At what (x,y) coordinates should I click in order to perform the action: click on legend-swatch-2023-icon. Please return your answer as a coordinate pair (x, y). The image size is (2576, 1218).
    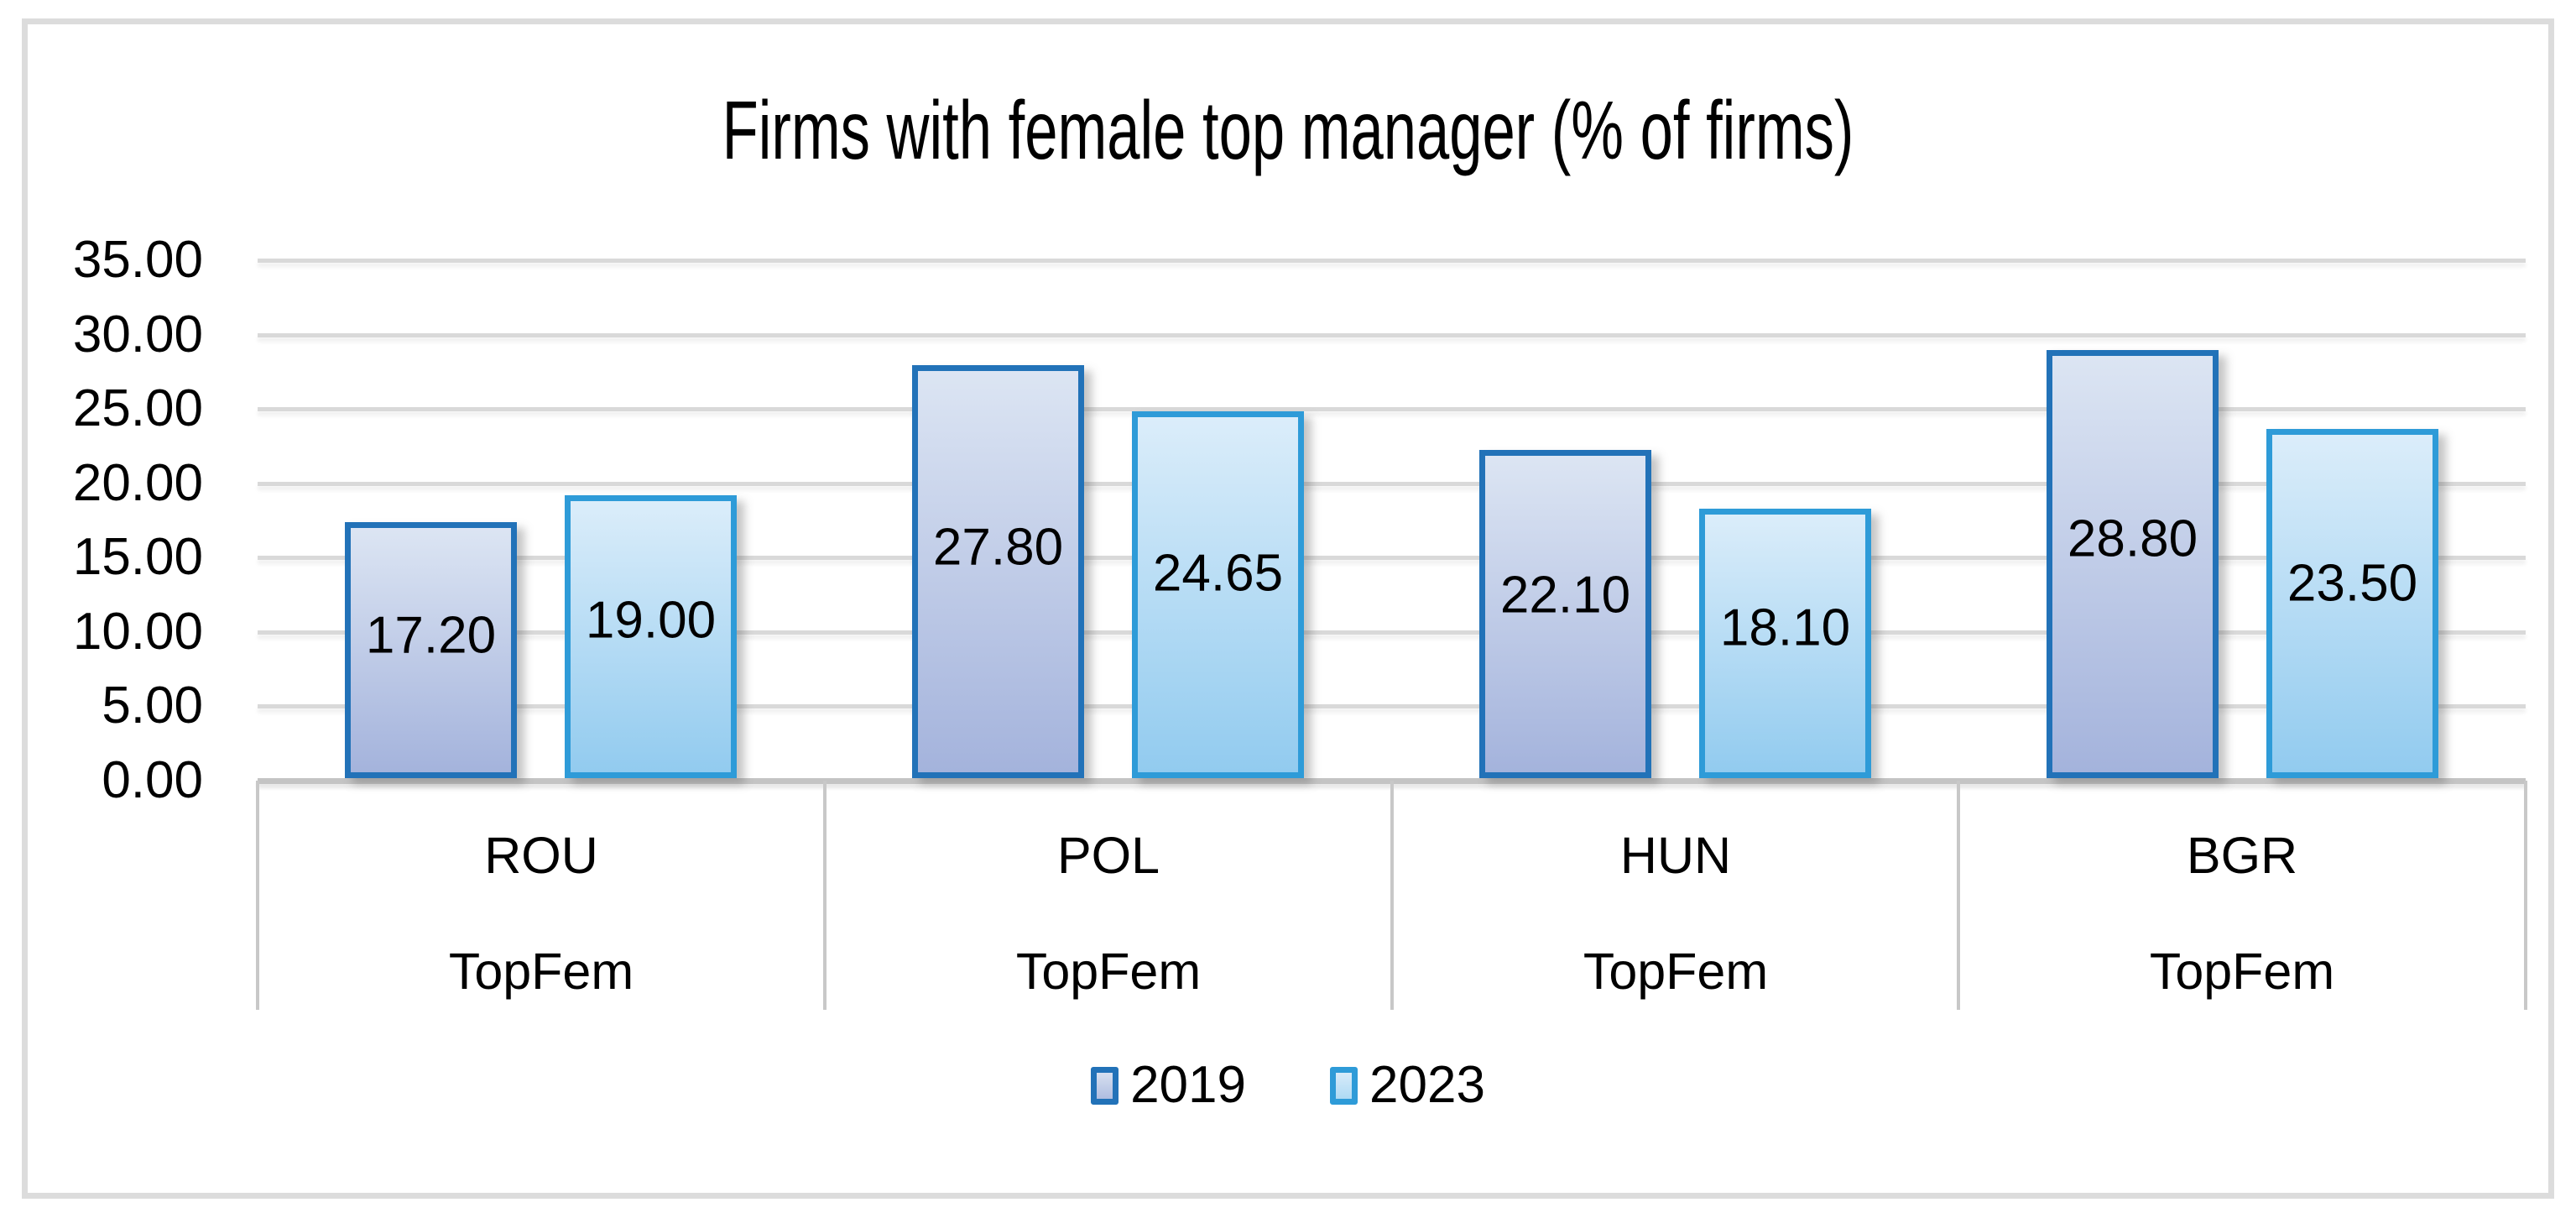
    Looking at the image, I should click on (1344, 1085).